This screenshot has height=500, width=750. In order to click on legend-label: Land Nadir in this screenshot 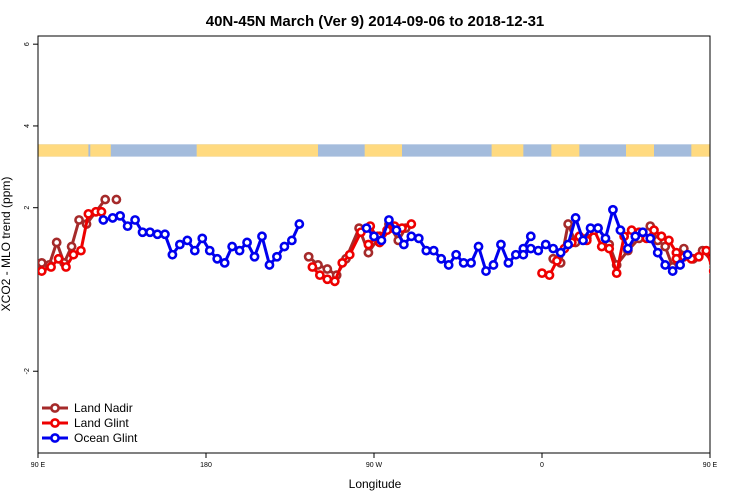, I will do `click(103, 408)`.